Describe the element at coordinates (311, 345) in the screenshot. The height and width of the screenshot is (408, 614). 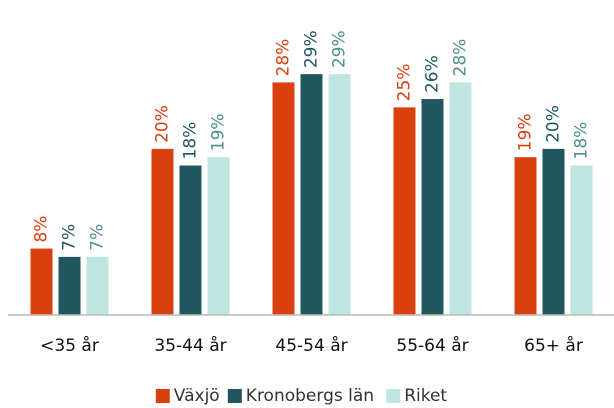
I see `x-tick-label: 45-54 år` at that location.